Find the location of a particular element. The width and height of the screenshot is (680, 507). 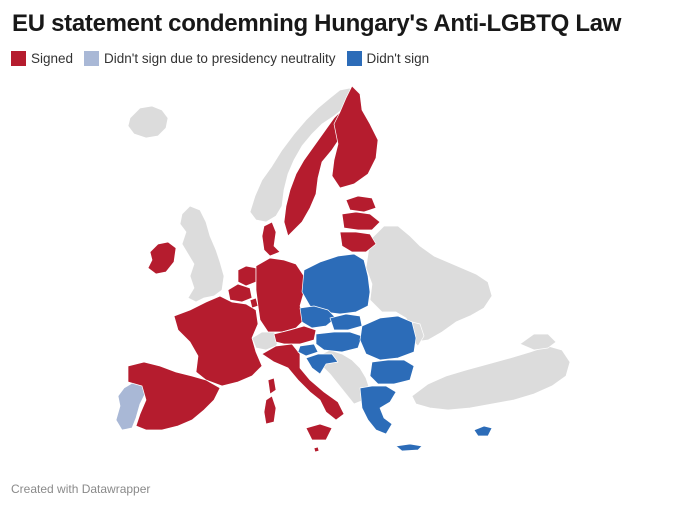

netherlands-shape is located at coordinates (247, 276).